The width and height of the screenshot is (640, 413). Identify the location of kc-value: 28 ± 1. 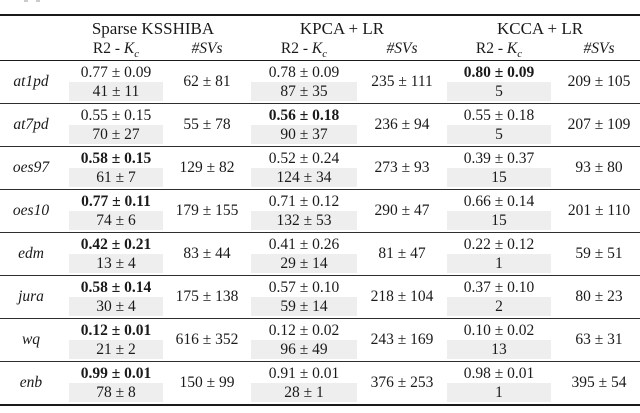
(304, 392).